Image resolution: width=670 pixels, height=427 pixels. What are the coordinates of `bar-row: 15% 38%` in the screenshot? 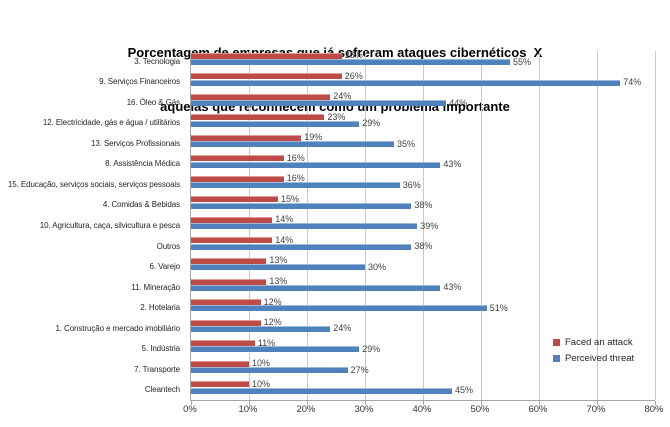 It's located at (423, 204).